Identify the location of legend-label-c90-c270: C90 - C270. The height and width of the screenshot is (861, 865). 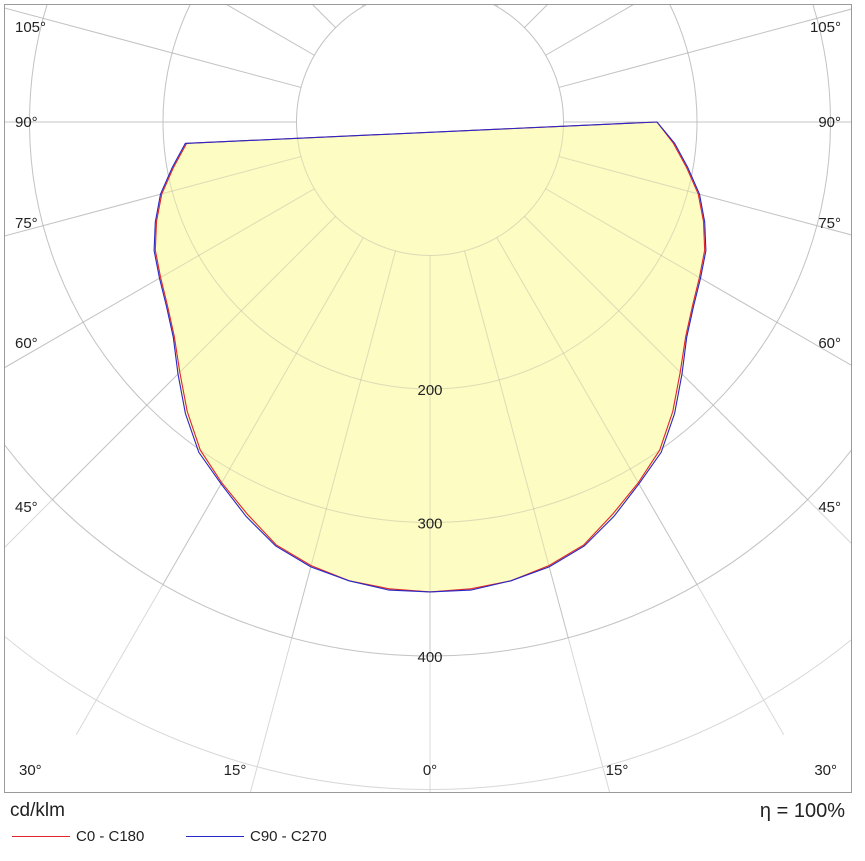
(288, 836).